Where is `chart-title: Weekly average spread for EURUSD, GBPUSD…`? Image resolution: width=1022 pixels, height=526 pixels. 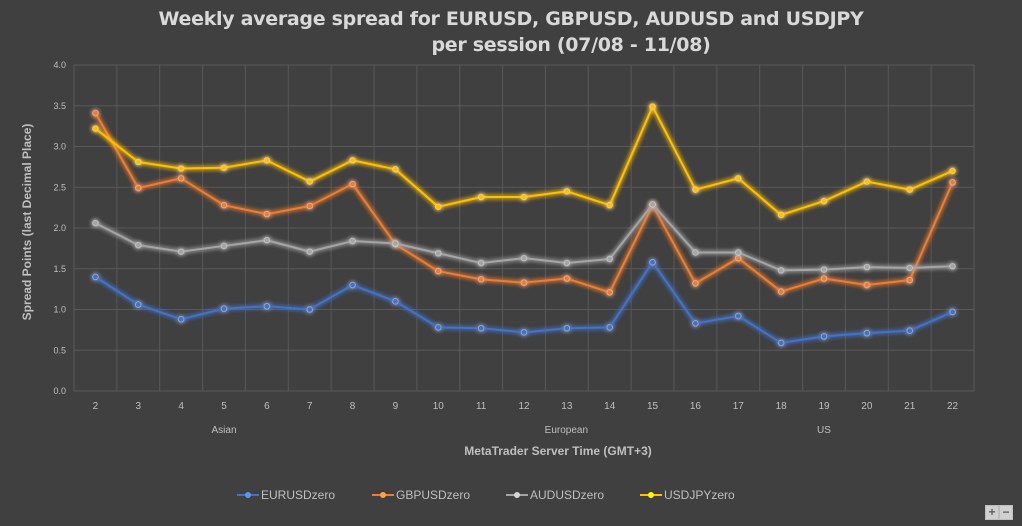
chart-title: Weekly average spread for EURUSD, GBPUSD… is located at coordinates (511, 32).